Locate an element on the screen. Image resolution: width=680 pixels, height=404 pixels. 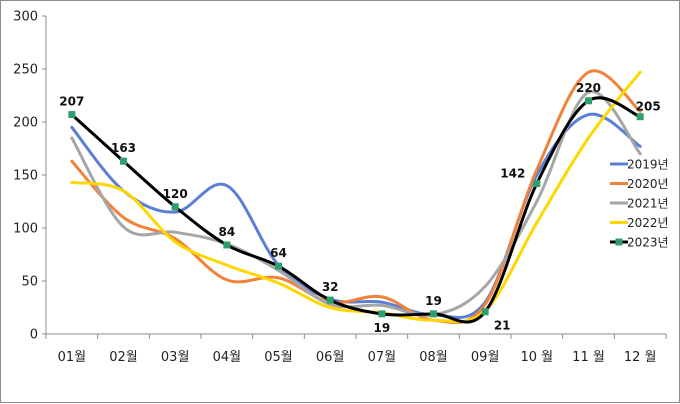
x-tick-label: 11 월 is located at coordinates (588, 357).